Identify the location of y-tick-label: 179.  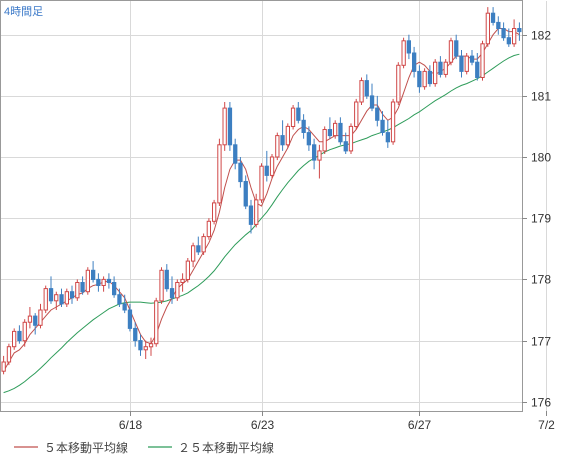
(541, 219).